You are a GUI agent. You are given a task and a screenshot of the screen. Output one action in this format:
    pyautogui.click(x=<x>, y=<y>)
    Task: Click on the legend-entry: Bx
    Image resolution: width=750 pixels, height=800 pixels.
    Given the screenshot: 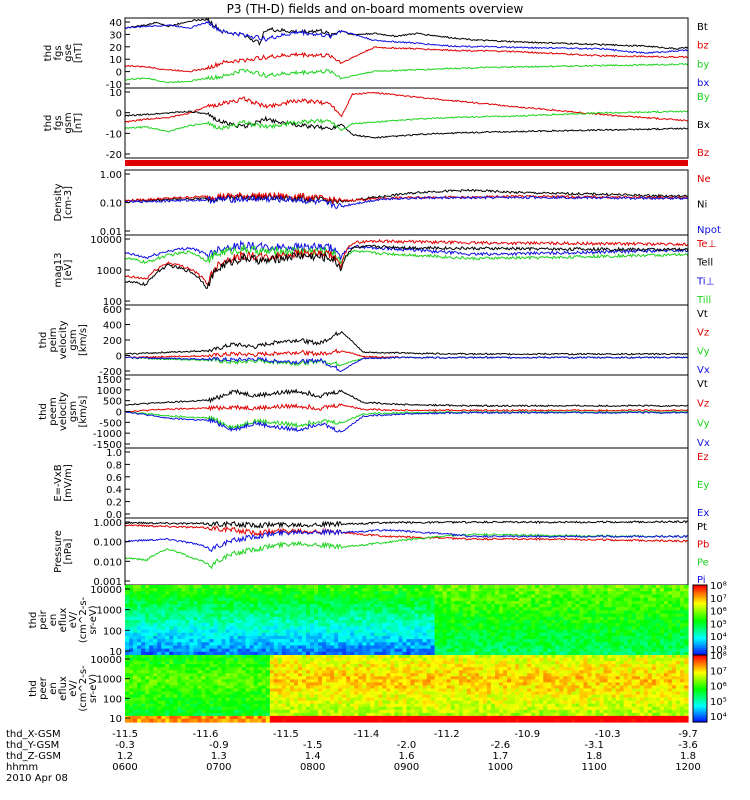 What is the action you would take?
    pyautogui.click(x=703, y=125)
    